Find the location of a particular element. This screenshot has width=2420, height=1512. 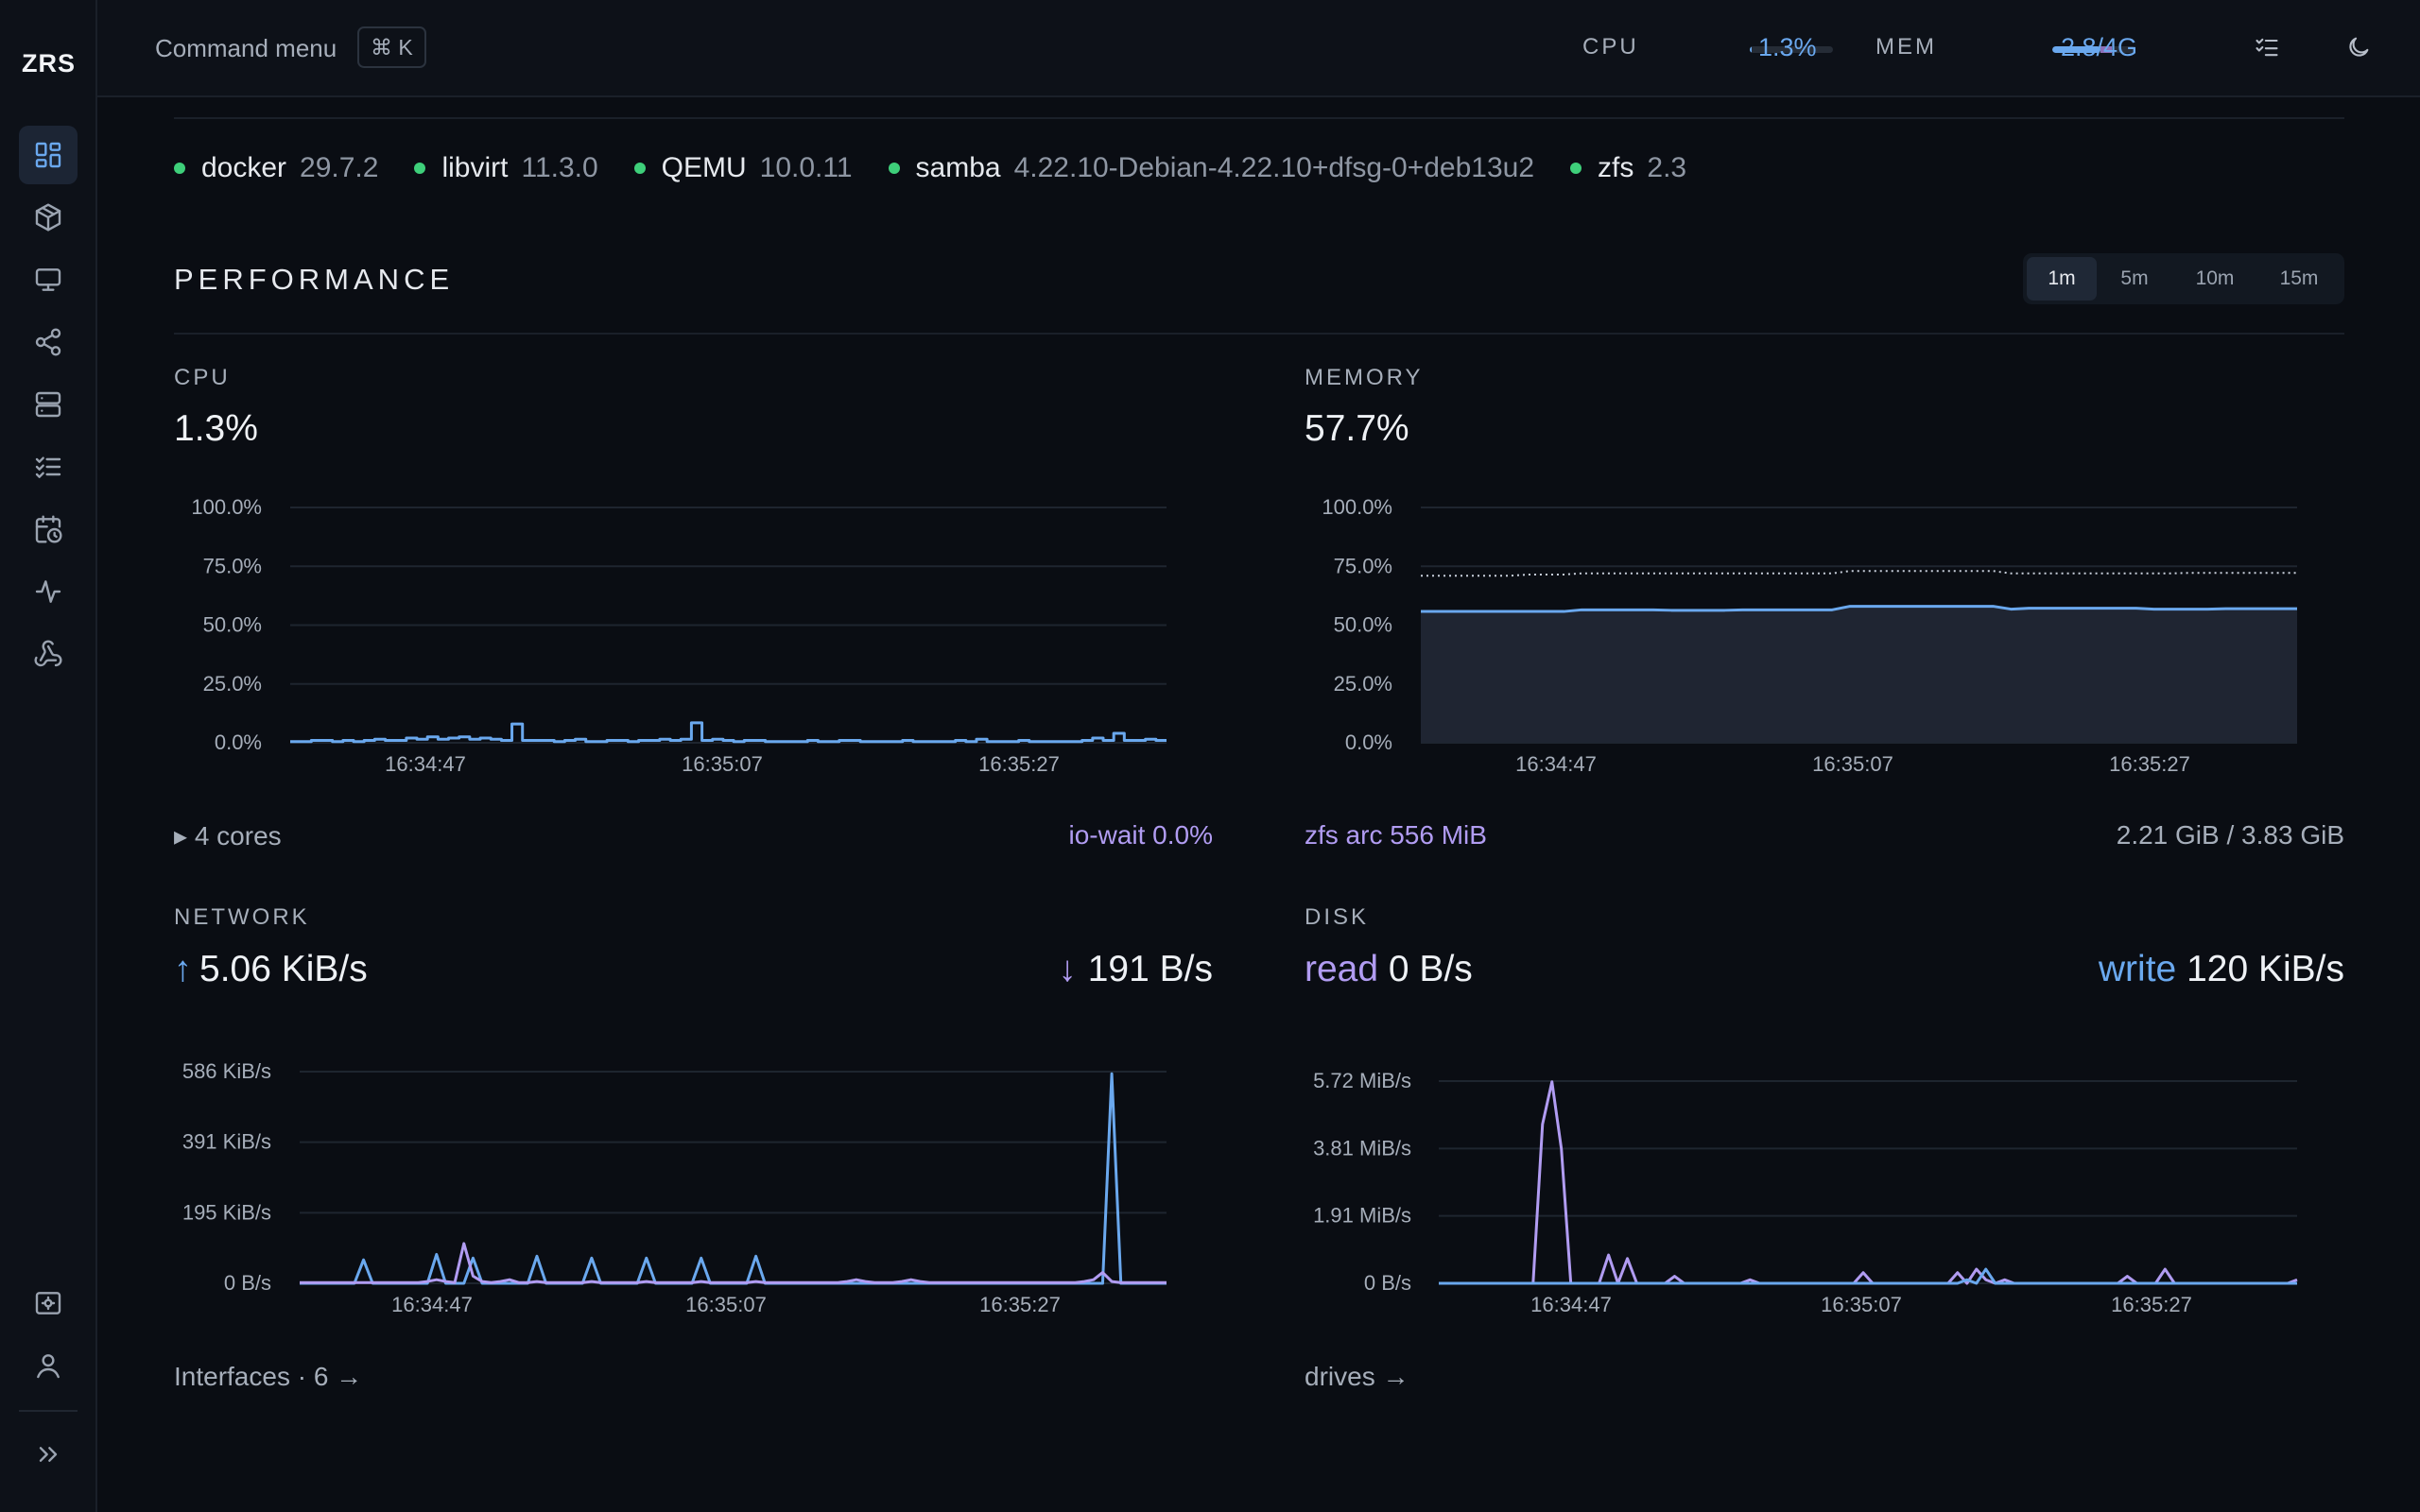

sidebar-divider is located at coordinates (48, 1411).